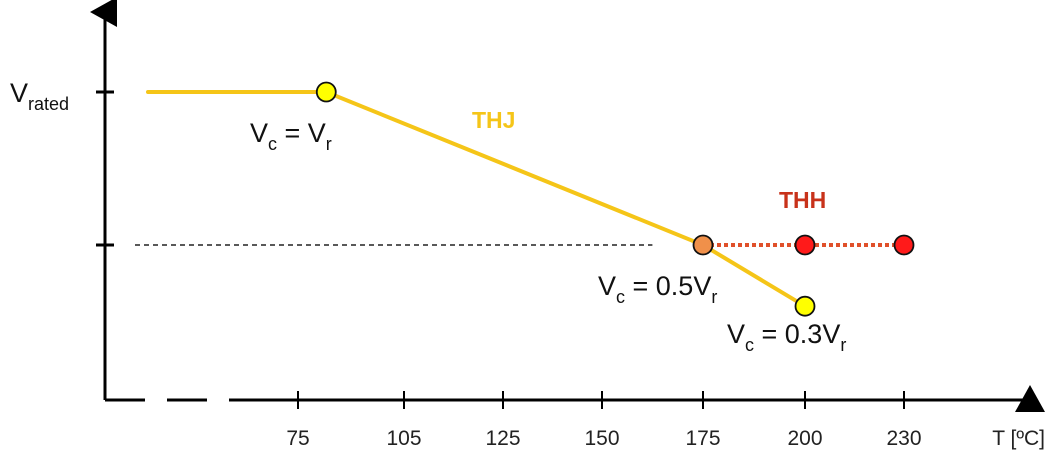 This screenshot has height=450, width=1049. I want to click on annotation-label: Vc = Vr, so click(291, 136).